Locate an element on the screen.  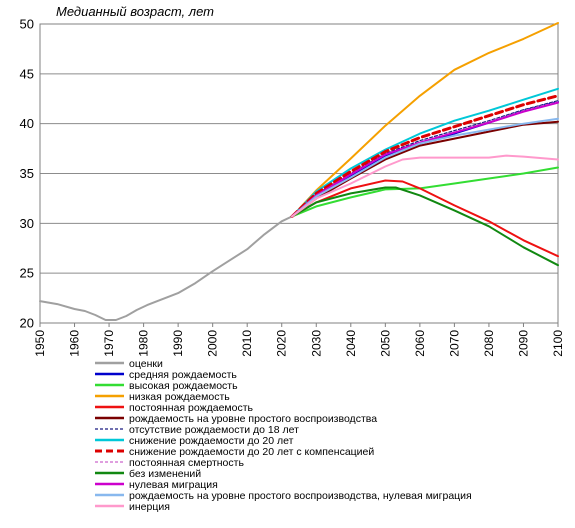
x-tick-label: 2010 is located at coordinates (247, 343).